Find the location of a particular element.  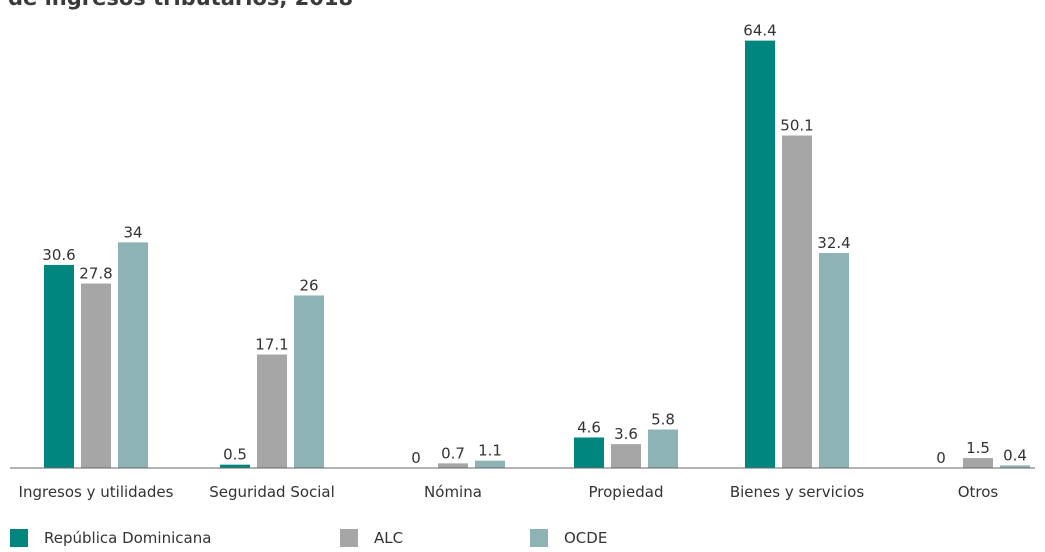

value-label-alc-propiedad: 3.6 is located at coordinates (626, 434).